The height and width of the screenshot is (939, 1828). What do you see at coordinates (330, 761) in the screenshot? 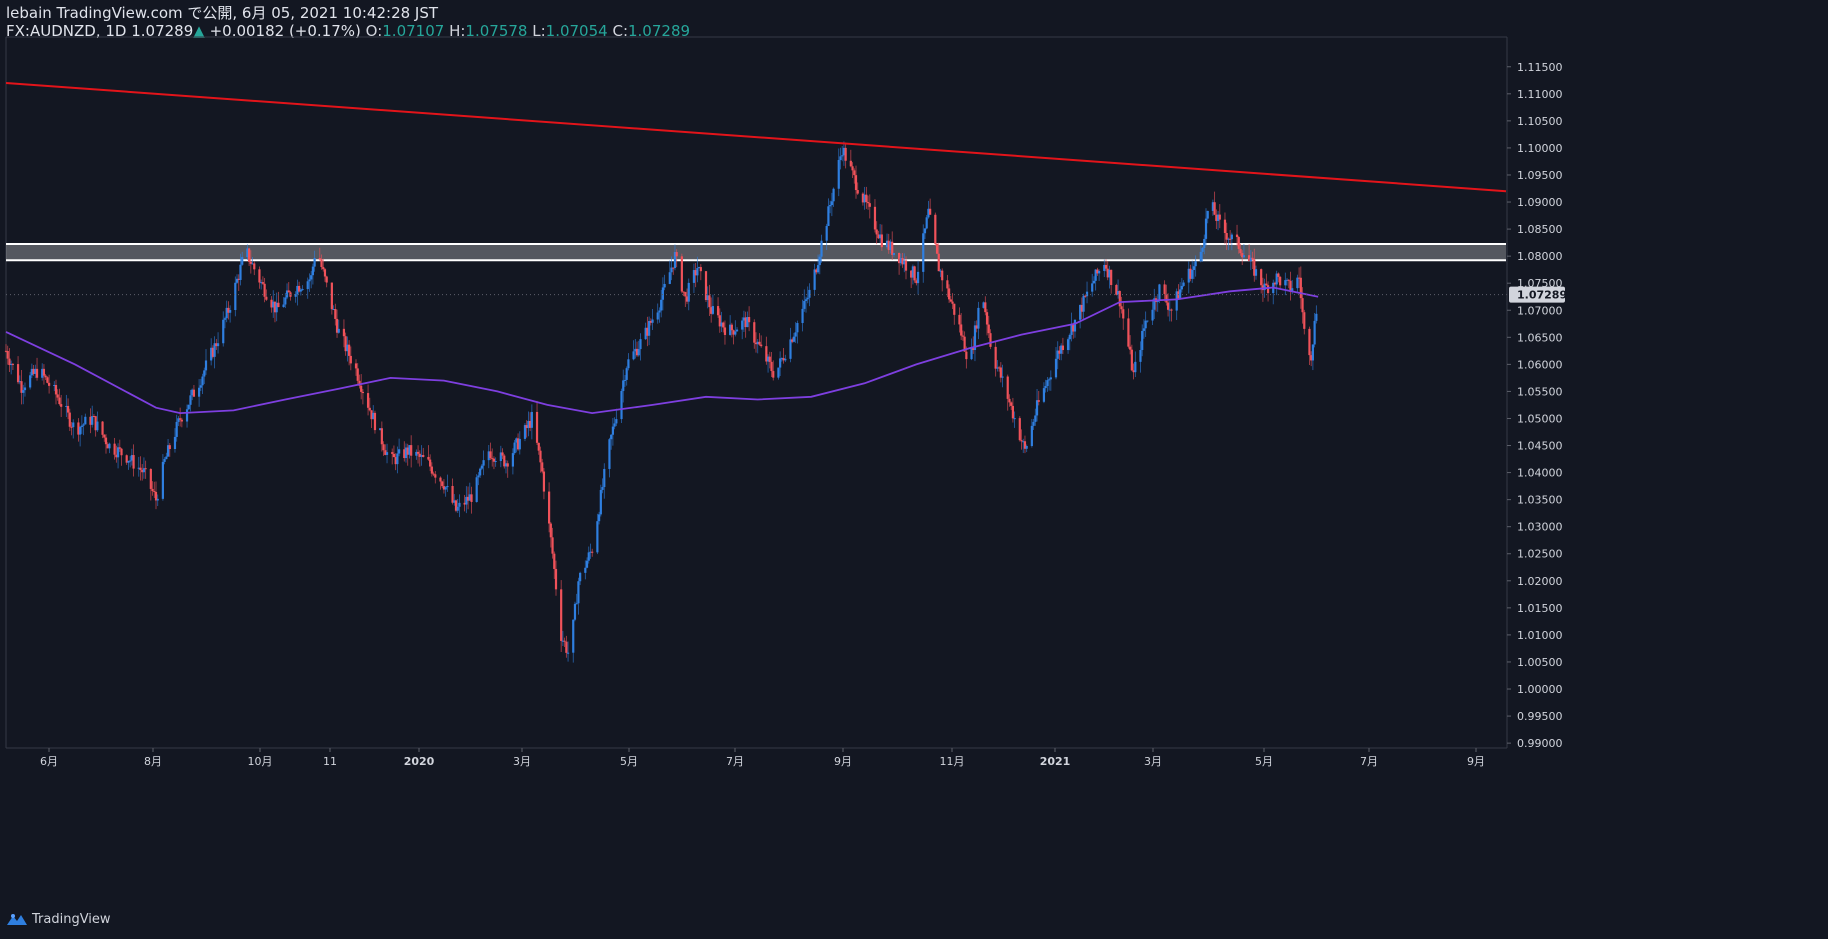
I see `time-tick-label: 11` at bounding box center [330, 761].